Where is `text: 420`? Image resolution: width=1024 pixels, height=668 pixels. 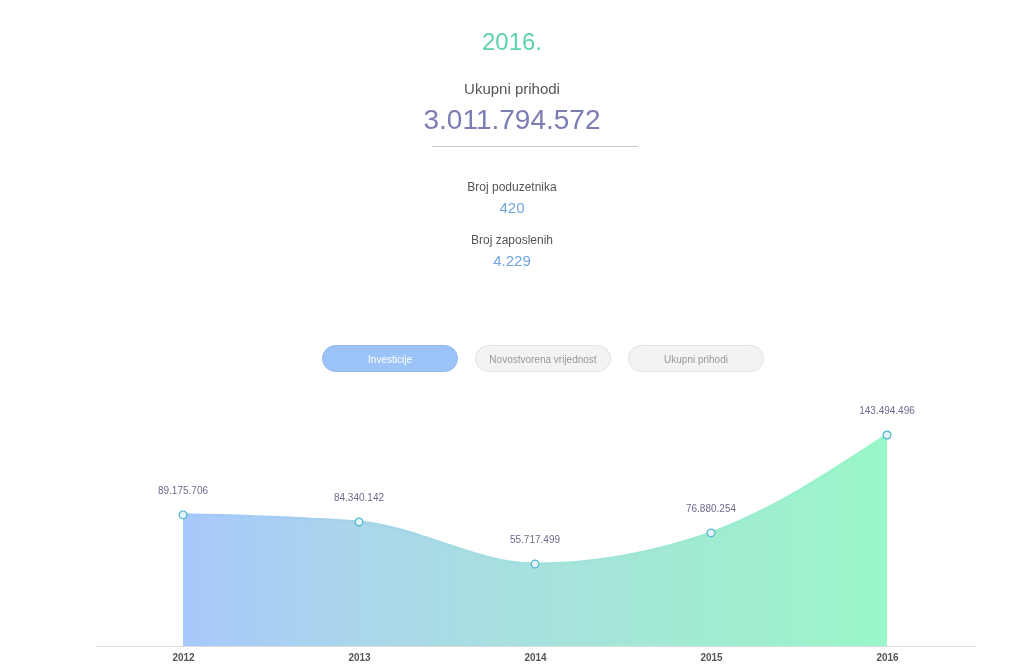 text: 420 is located at coordinates (512, 207).